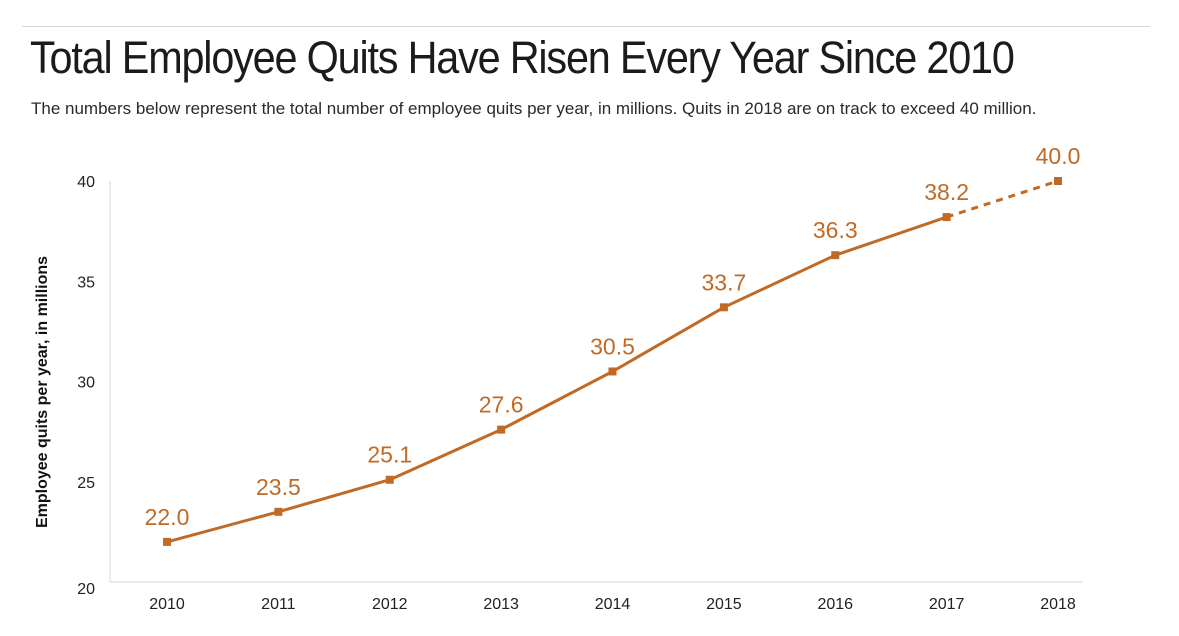  Describe the element at coordinates (389, 455) in the screenshot. I see `data-label: 25.1` at that location.